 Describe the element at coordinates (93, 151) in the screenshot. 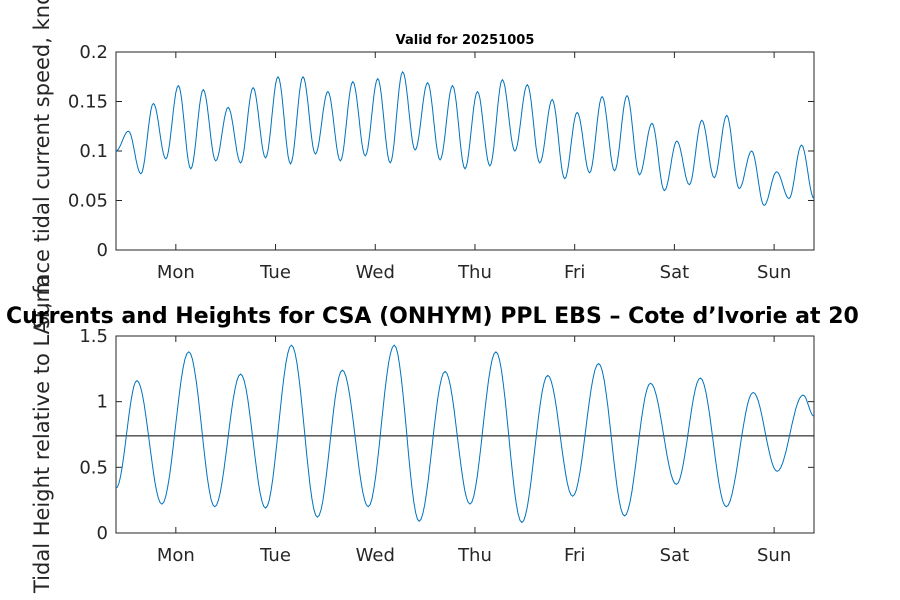

I see `current-speed-ytick-label: 0.1` at that location.